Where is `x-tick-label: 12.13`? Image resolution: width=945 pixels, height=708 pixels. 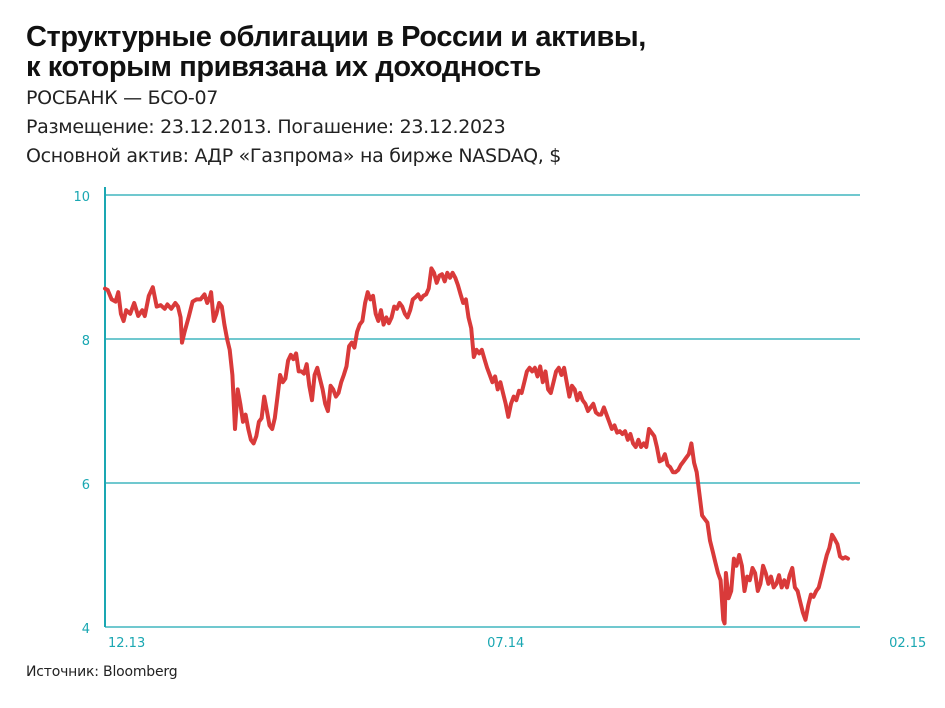
x-tick-label: 12.13 is located at coordinates (126, 643).